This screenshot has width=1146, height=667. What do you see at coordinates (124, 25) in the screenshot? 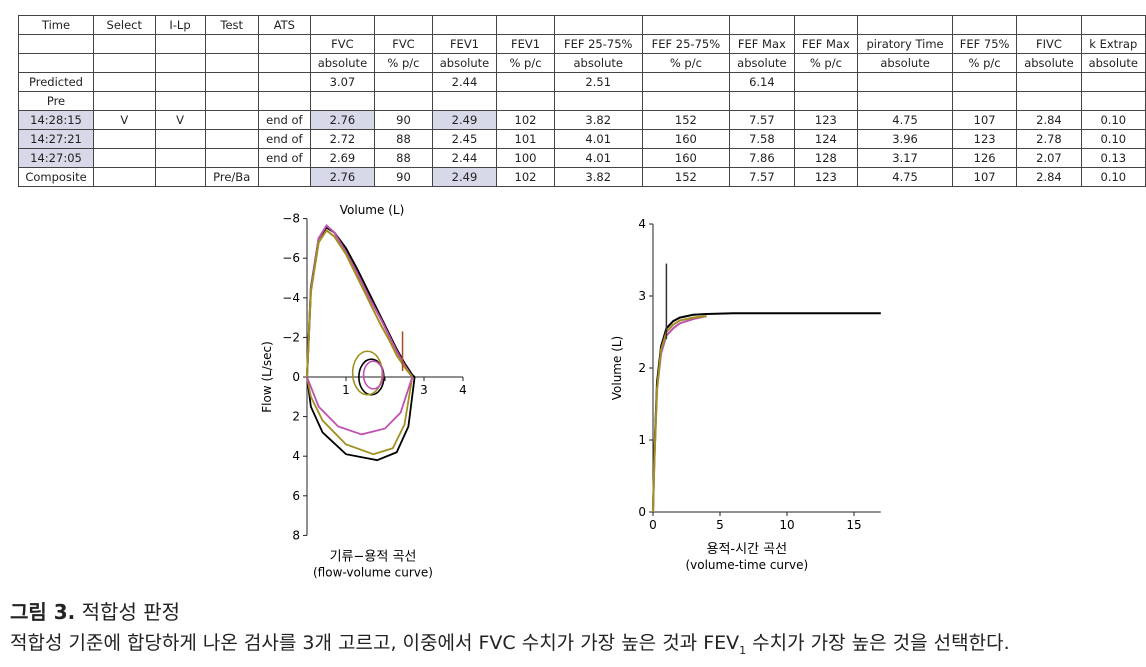
I see `table-cell: Select` at bounding box center [124, 25].